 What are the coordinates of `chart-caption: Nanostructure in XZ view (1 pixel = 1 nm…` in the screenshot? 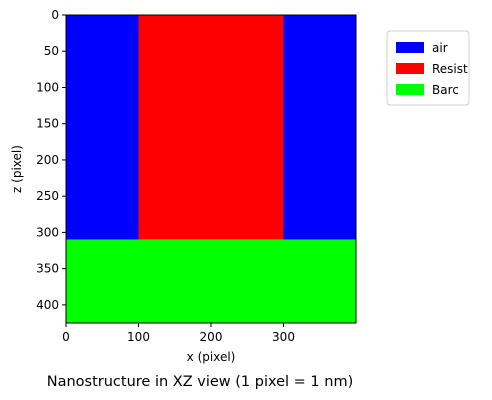 It's located at (200, 382).